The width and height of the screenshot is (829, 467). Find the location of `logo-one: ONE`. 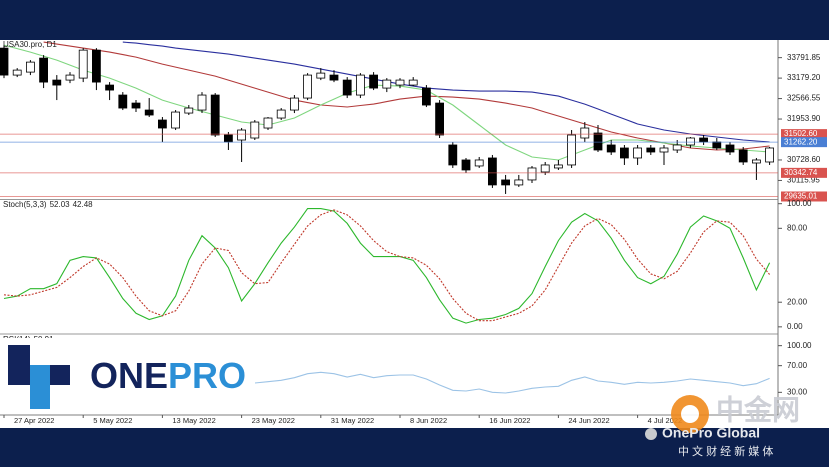

logo-one: ONE is located at coordinates (129, 375).